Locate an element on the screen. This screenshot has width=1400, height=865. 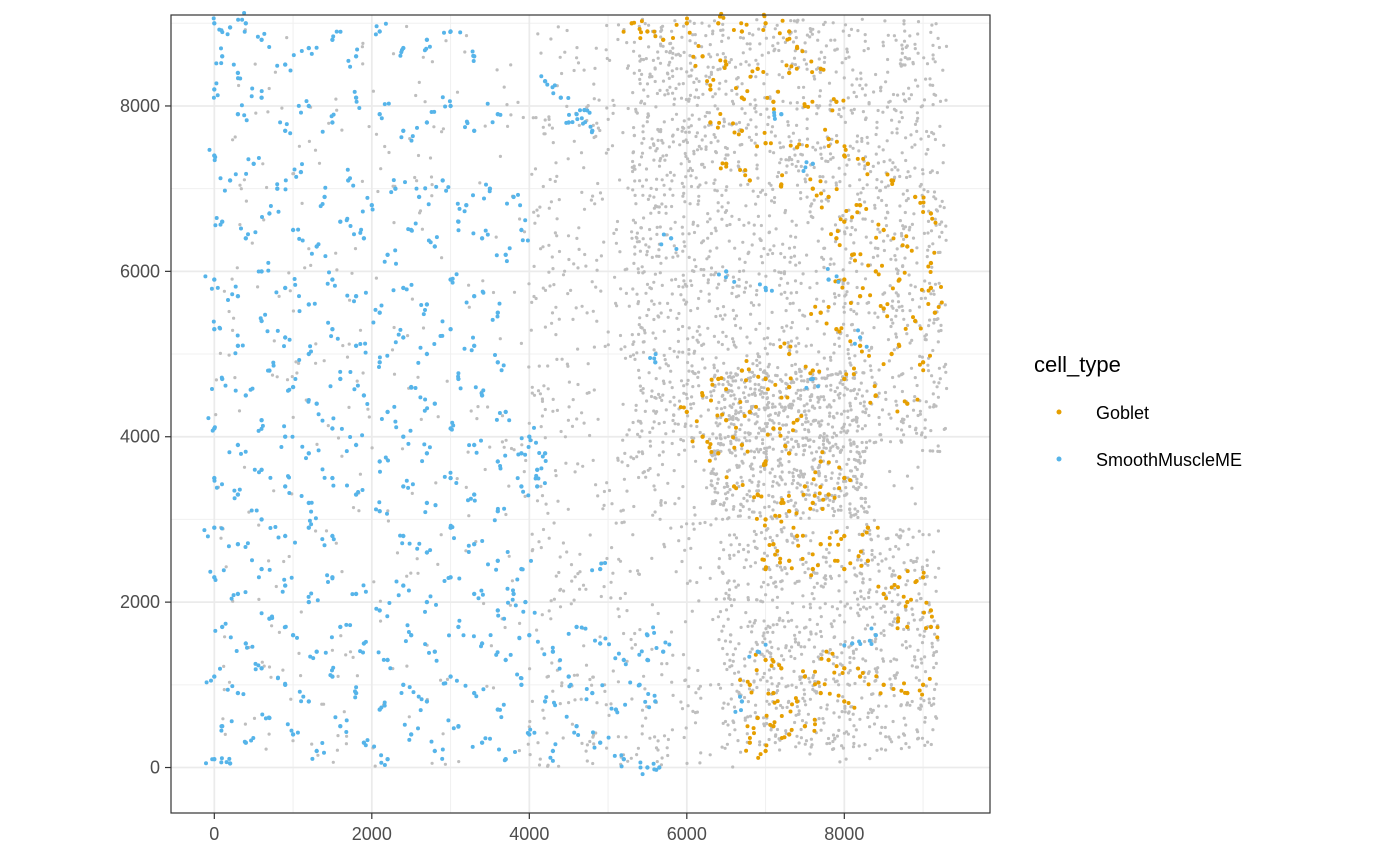
other-point-1911 is located at coordinates (750, 343).